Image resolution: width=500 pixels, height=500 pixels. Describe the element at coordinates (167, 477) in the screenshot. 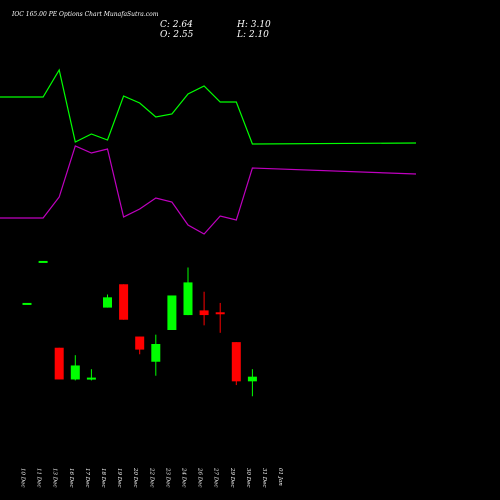

I see `x-tick-label: 23 Dec` at that location.